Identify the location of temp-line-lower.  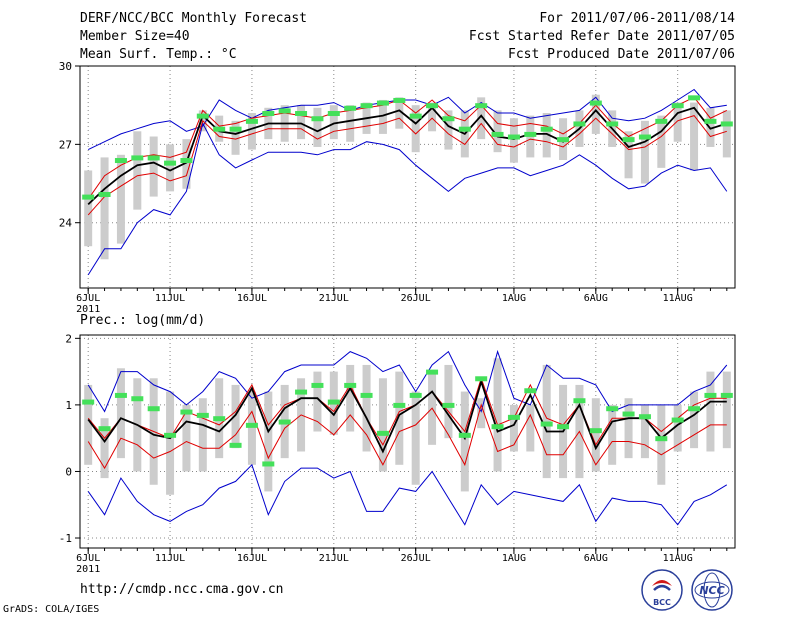
(407, 165).